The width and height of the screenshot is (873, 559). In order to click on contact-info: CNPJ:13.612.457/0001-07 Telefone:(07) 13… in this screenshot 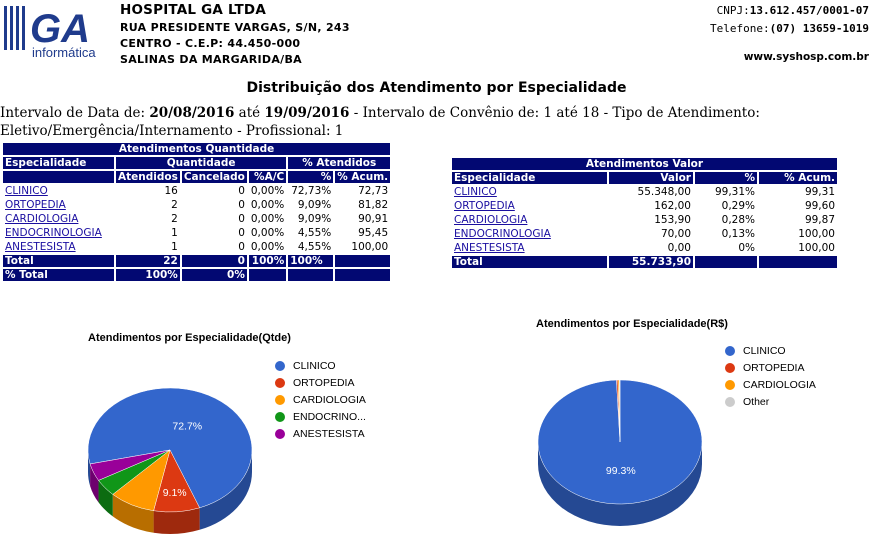, I will do `click(789, 34)`.